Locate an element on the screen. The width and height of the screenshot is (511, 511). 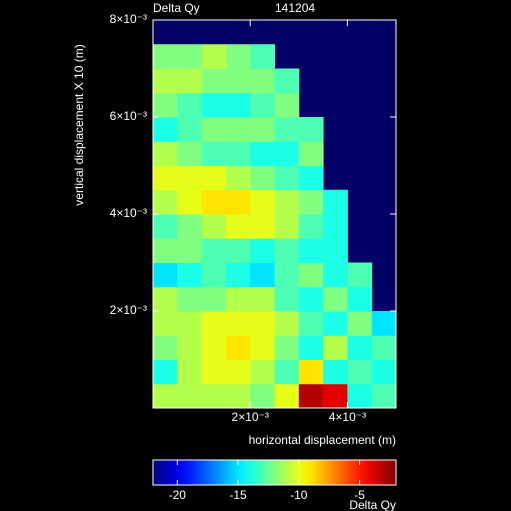
colorbar-tick-label: -5 is located at coordinates (359, 495).